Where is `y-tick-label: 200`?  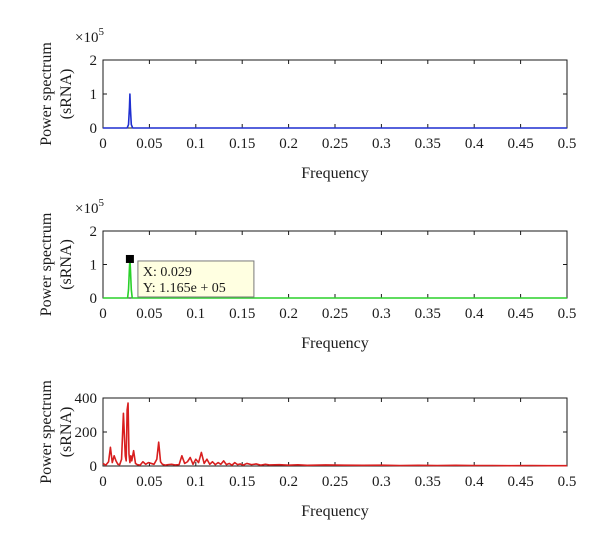
y-tick-label: 200 is located at coordinates (86, 433).